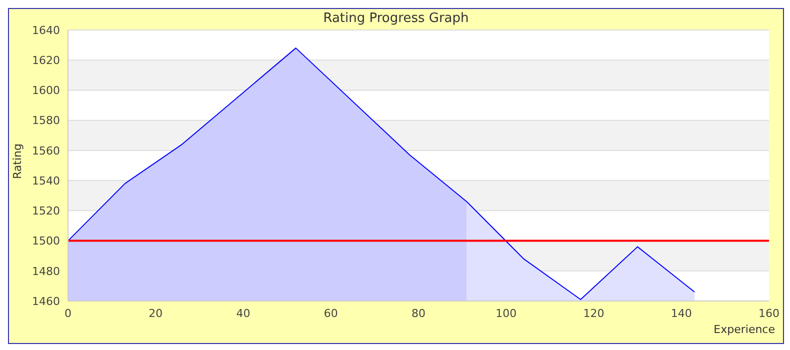  I want to click on x-axis-title: Experience, so click(744, 329).